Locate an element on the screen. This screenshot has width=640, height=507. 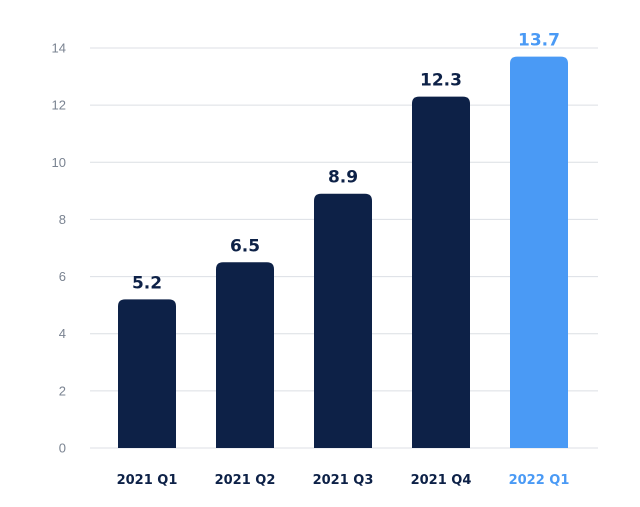
y-tick-label: 2 is located at coordinates (62, 390).